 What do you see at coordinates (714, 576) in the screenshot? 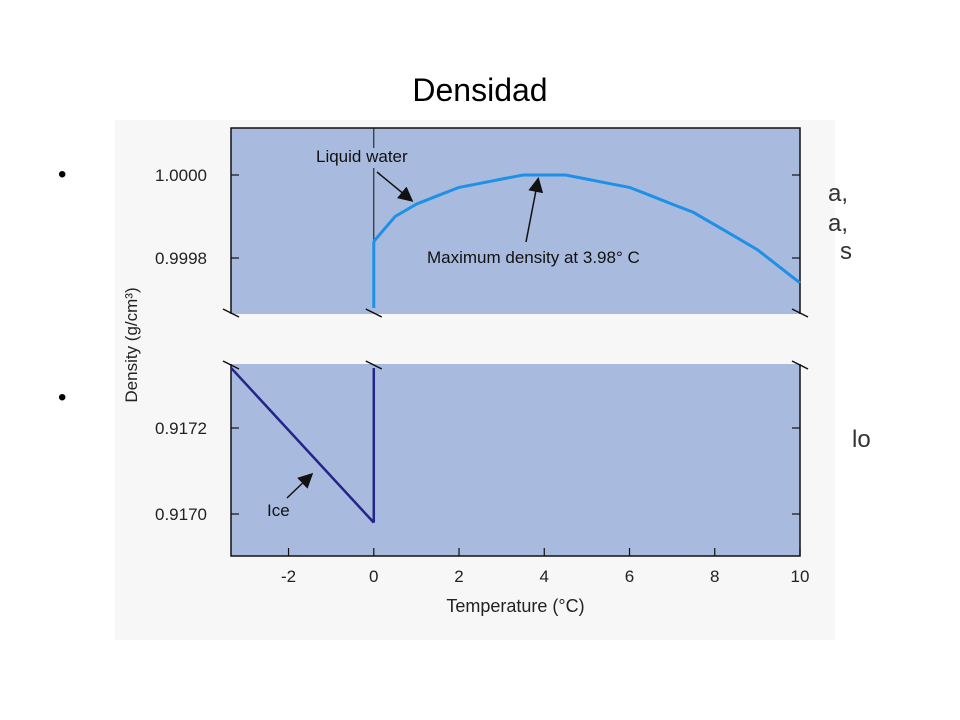
I see `x-tick-label: 8` at bounding box center [714, 576].